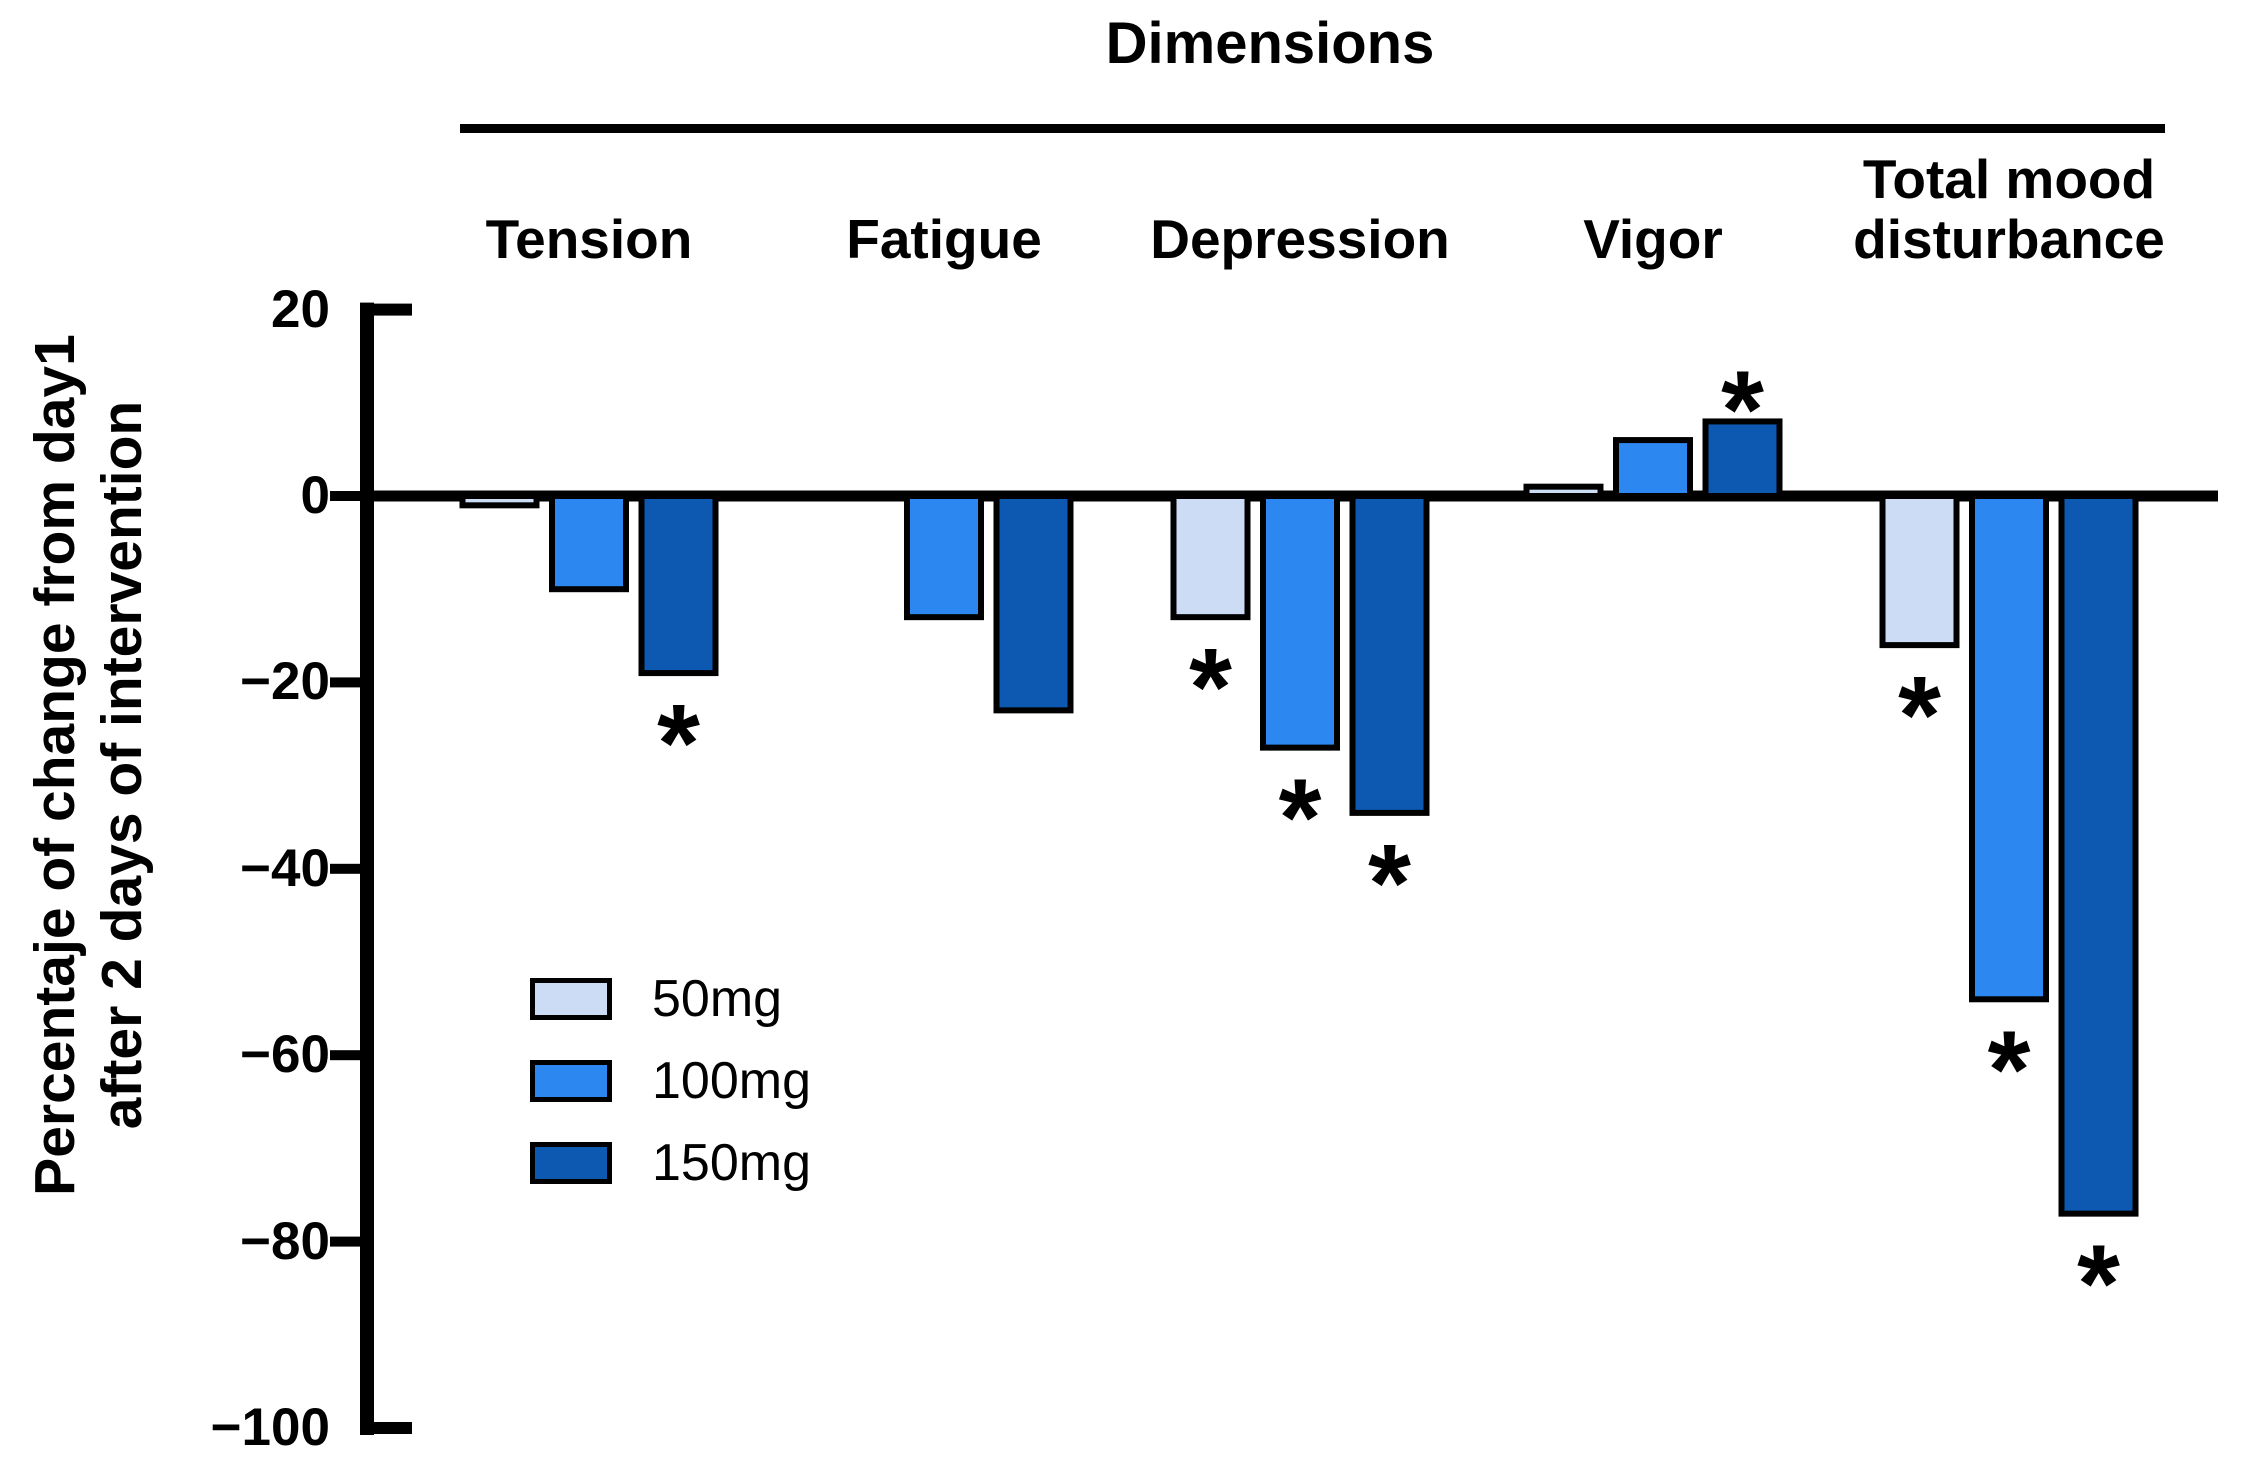 Image resolution: width=2249 pixels, height=1471 pixels. What do you see at coordinates (717, 999) in the screenshot?
I see `legend-label-50mg: 50mg` at bounding box center [717, 999].